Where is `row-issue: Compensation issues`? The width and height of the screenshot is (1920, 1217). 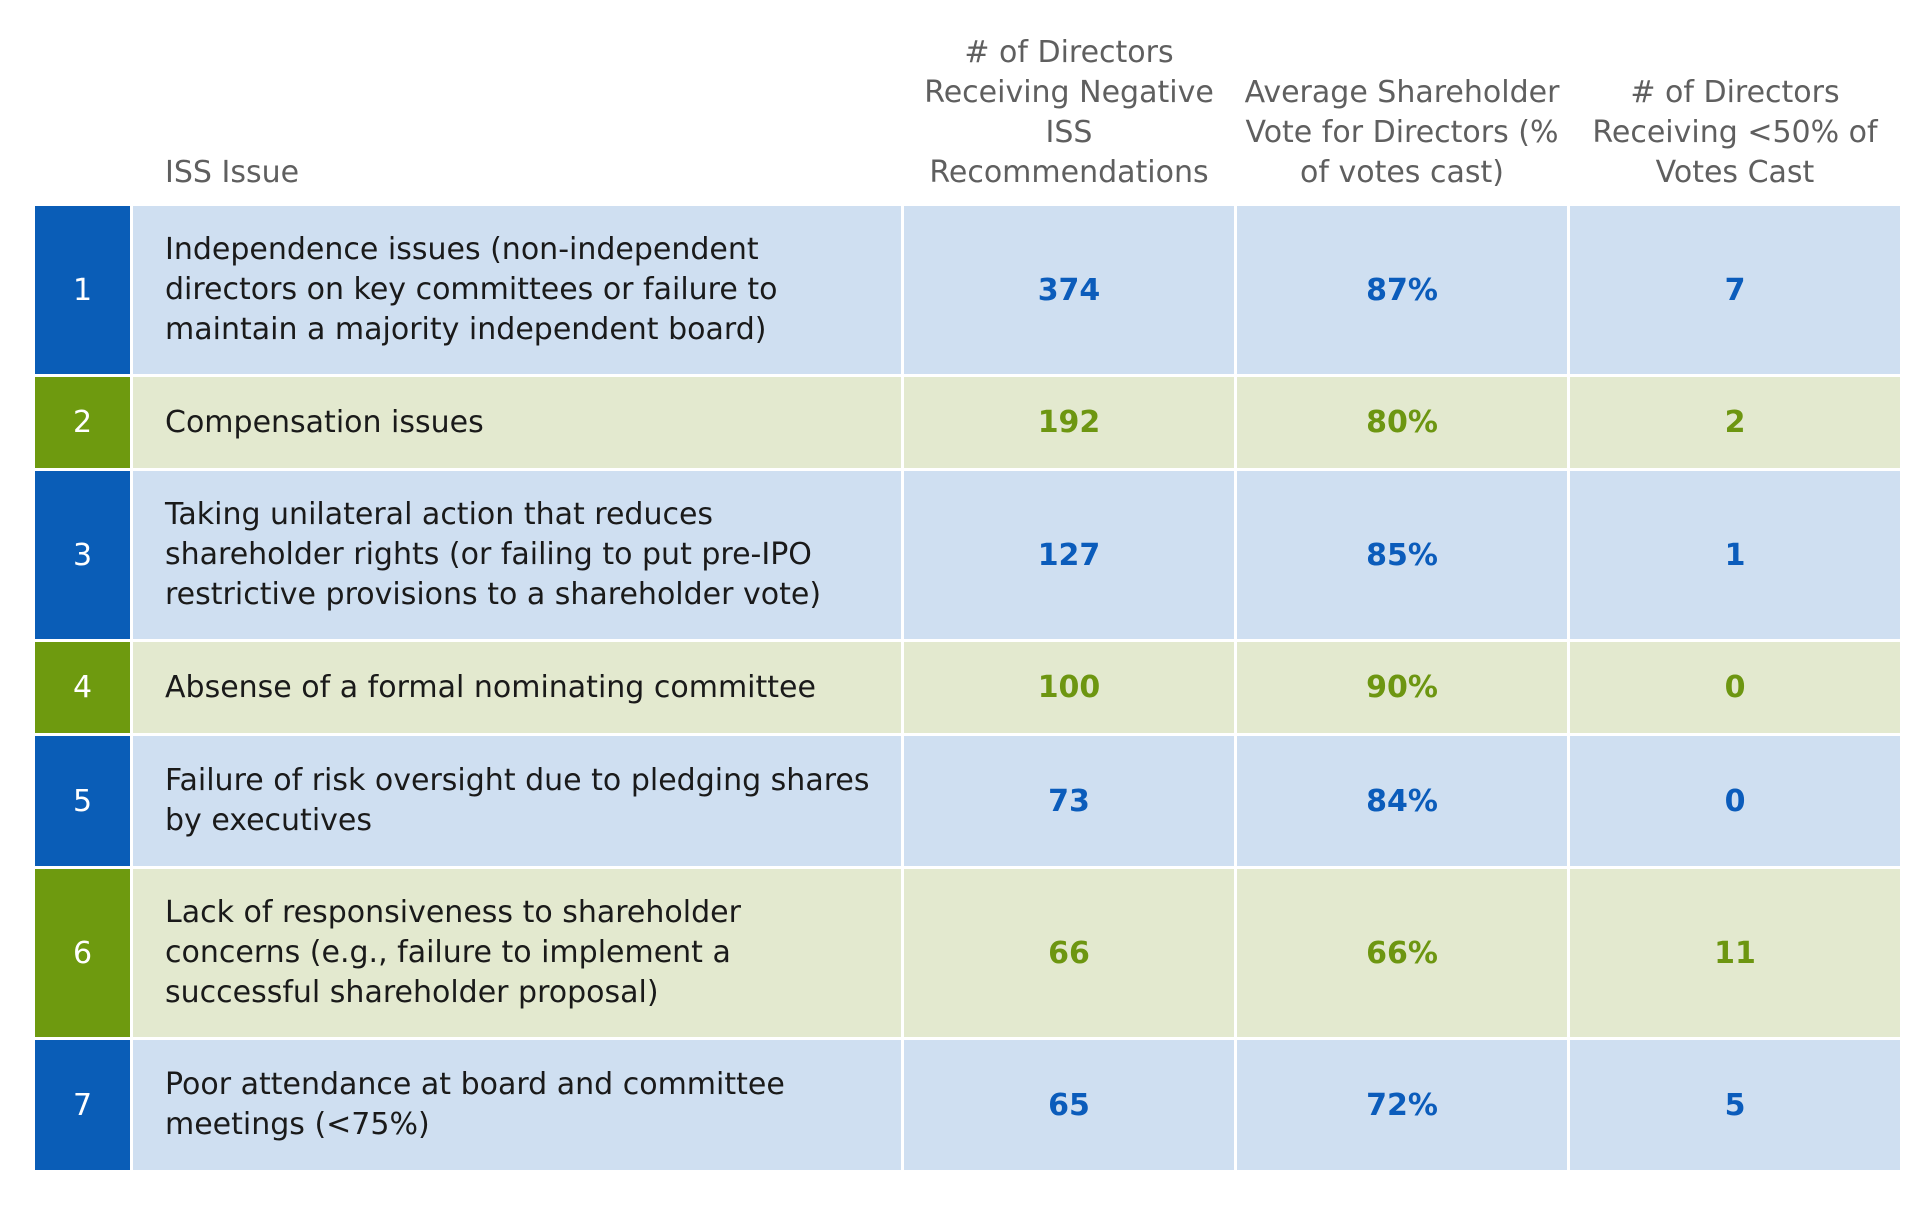 row-issue: Compensation issues is located at coordinates (517, 422).